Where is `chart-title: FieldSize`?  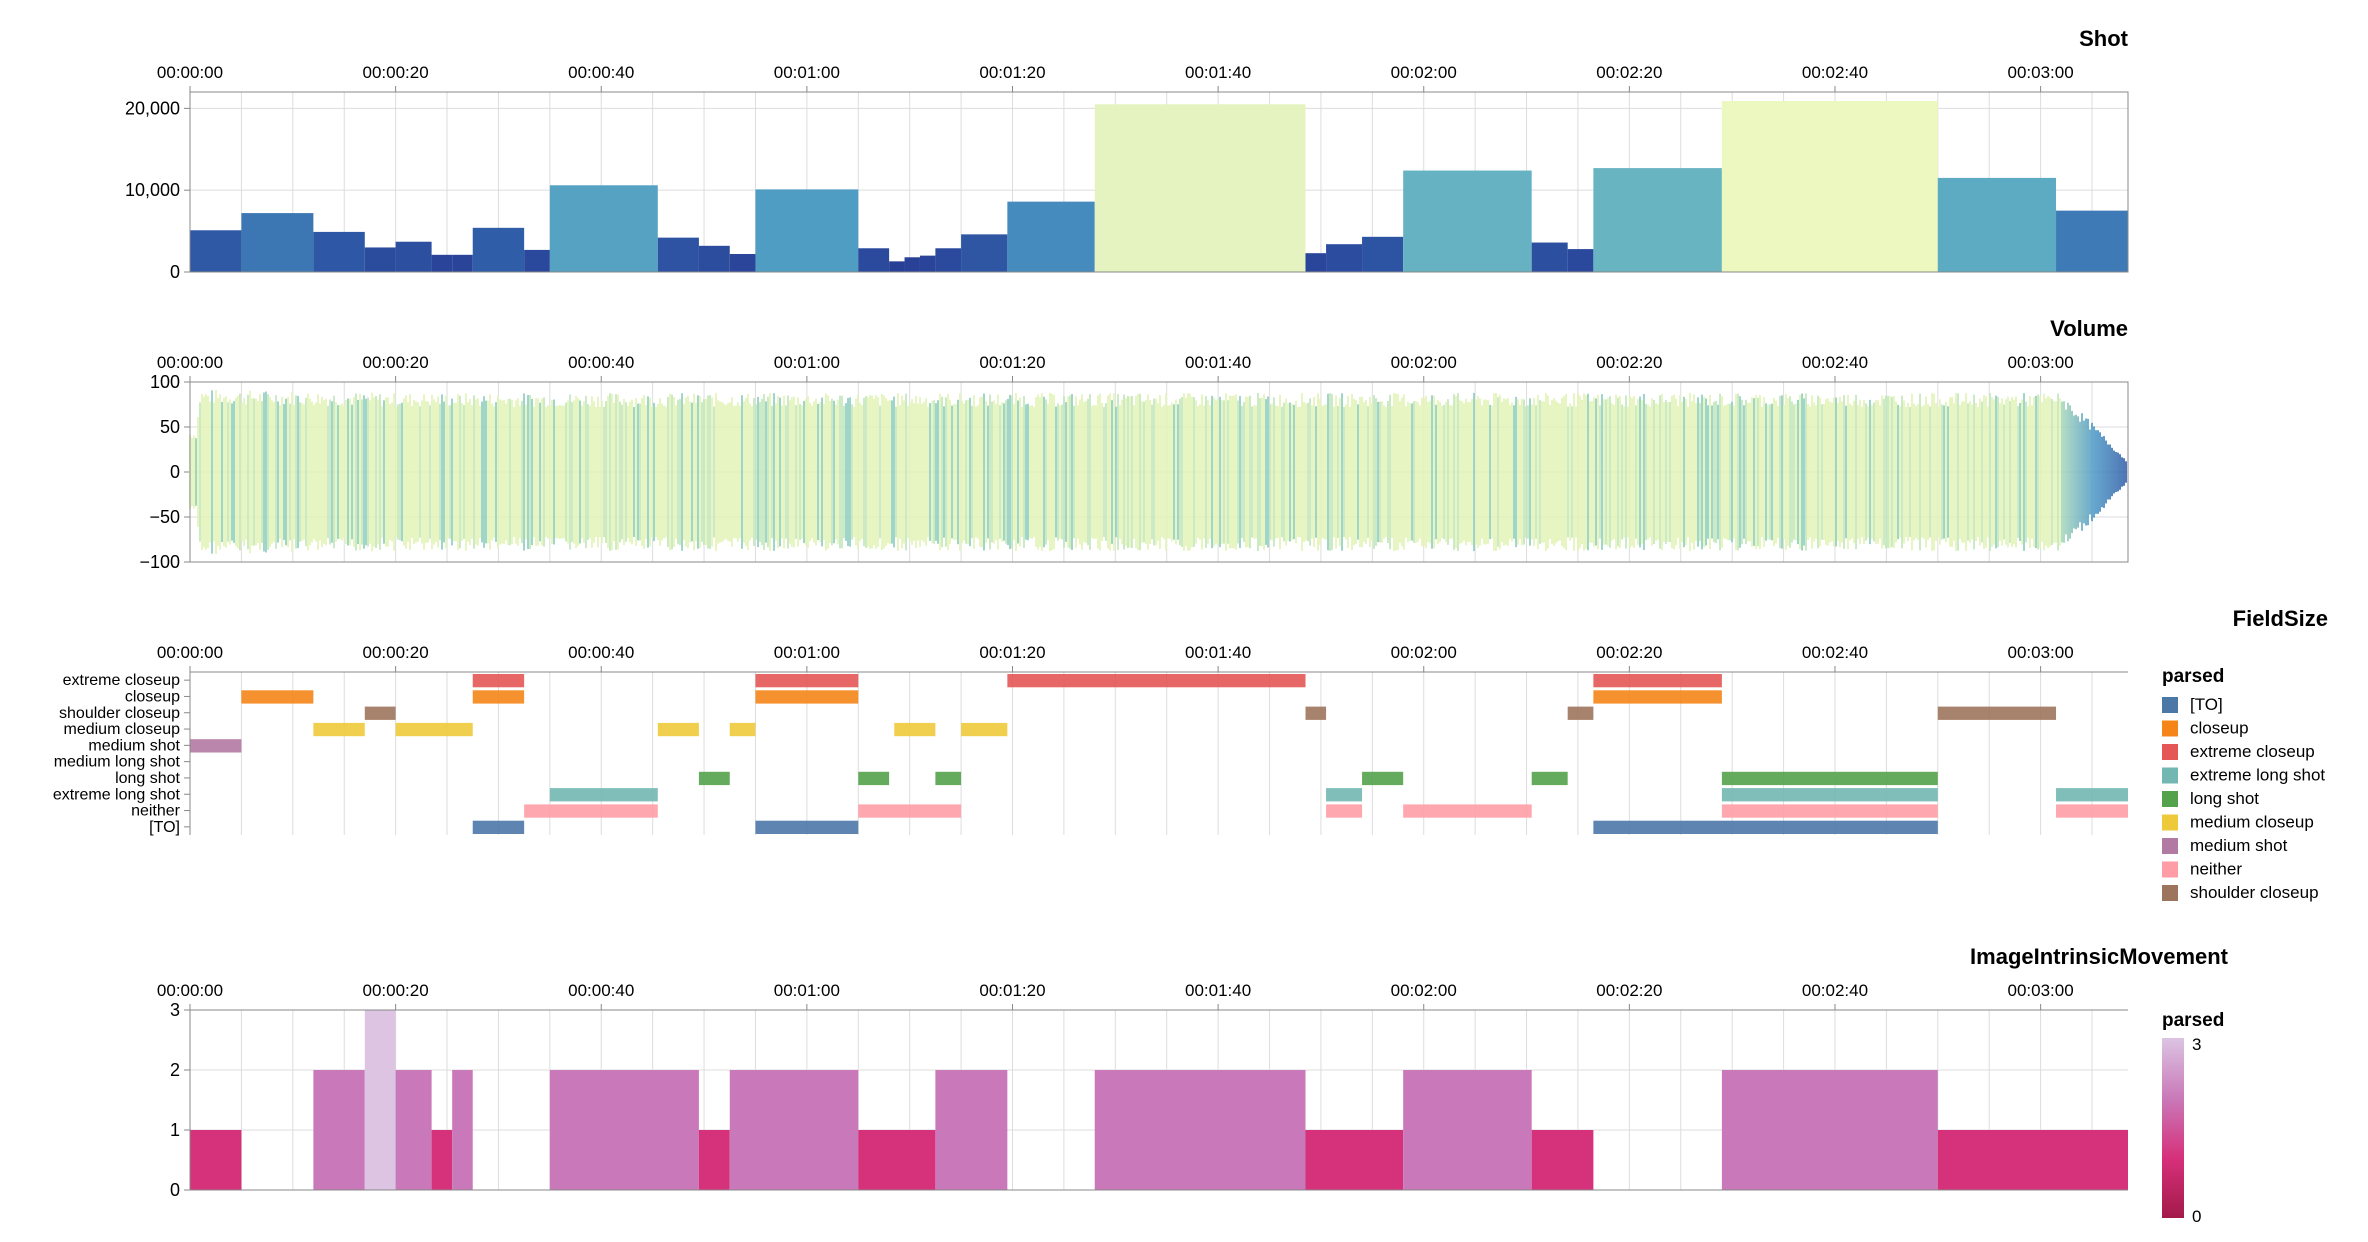
chart-title: FieldSize is located at coordinates (2280, 618).